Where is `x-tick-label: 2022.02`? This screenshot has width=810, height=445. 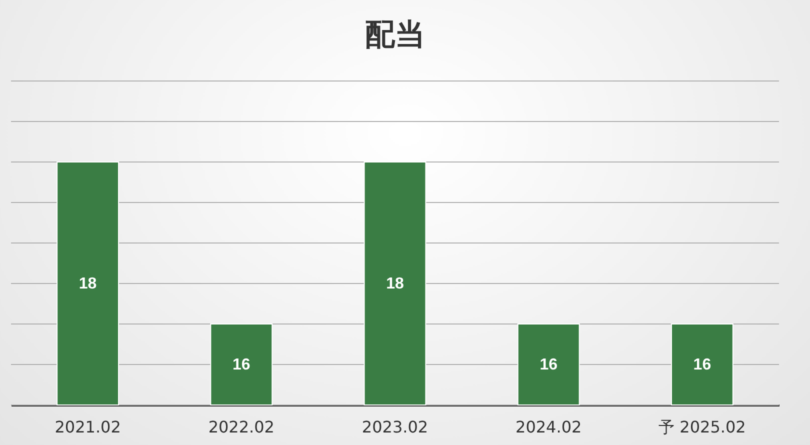
x-tick-label: 2022.02 is located at coordinates (241, 427).